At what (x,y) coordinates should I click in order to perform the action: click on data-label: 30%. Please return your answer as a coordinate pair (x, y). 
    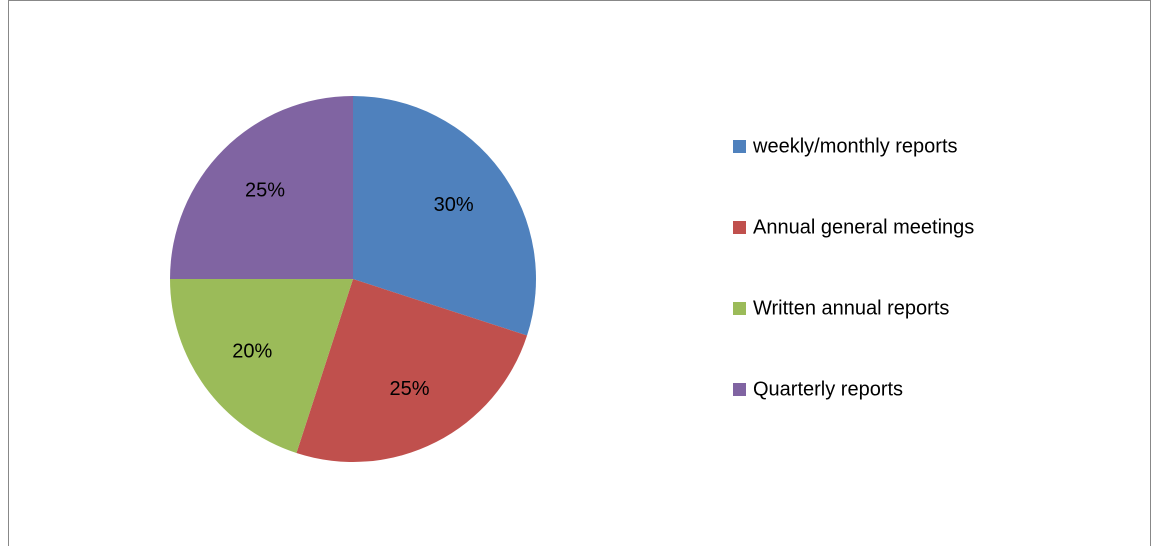
    Looking at the image, I should click on (454, 205).